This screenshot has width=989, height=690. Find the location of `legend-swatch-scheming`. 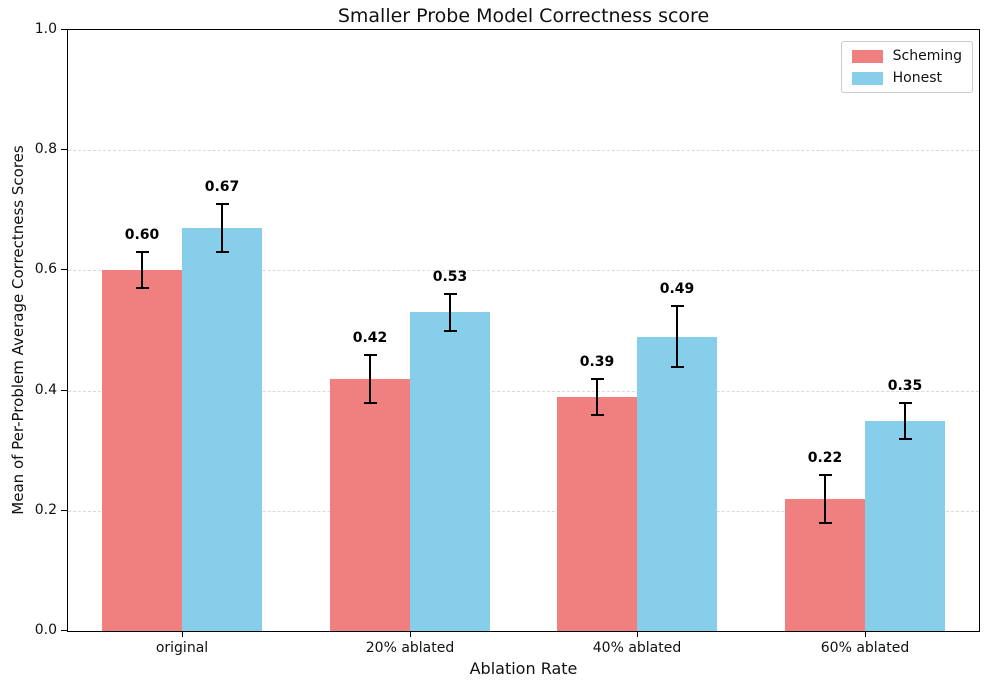

legend-swatch-scheming is located at coordinates (867, 56).